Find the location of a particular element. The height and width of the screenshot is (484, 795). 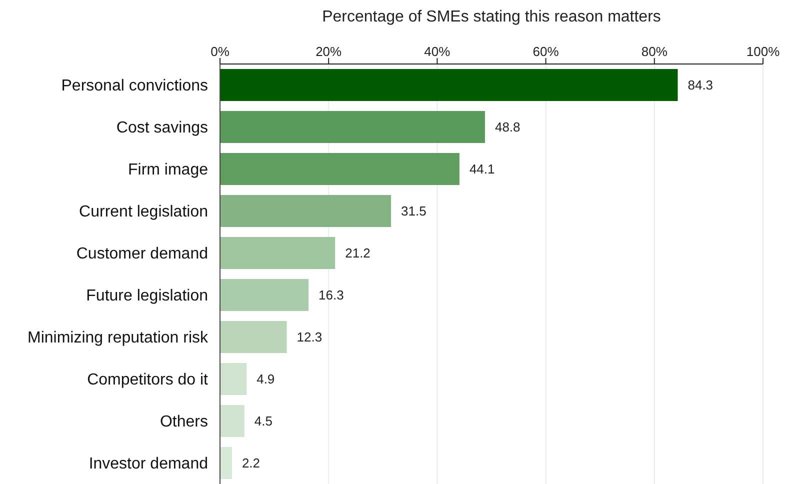

y-tick-label: Firm image is located at coordinates (168, 170).